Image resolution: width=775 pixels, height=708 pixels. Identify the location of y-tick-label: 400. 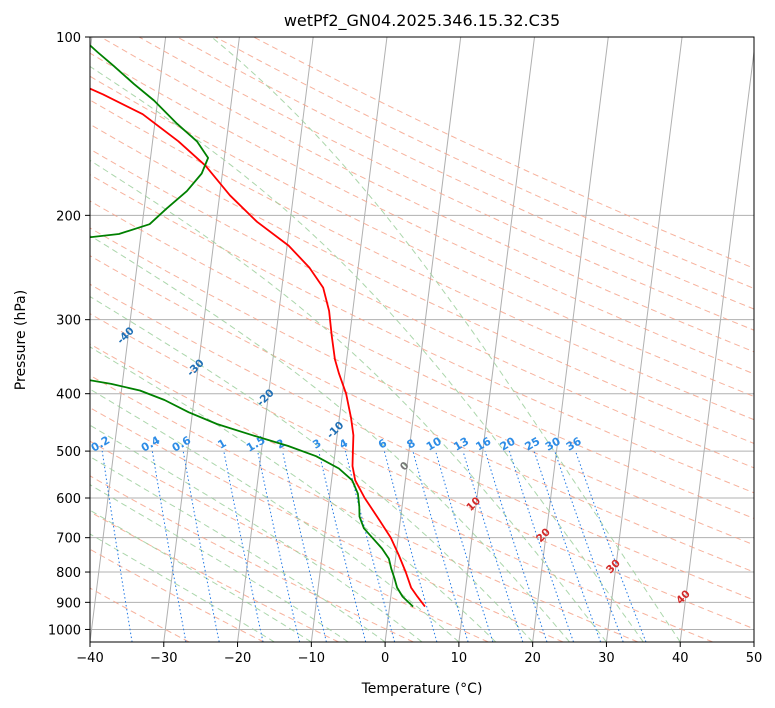
(68, 395).